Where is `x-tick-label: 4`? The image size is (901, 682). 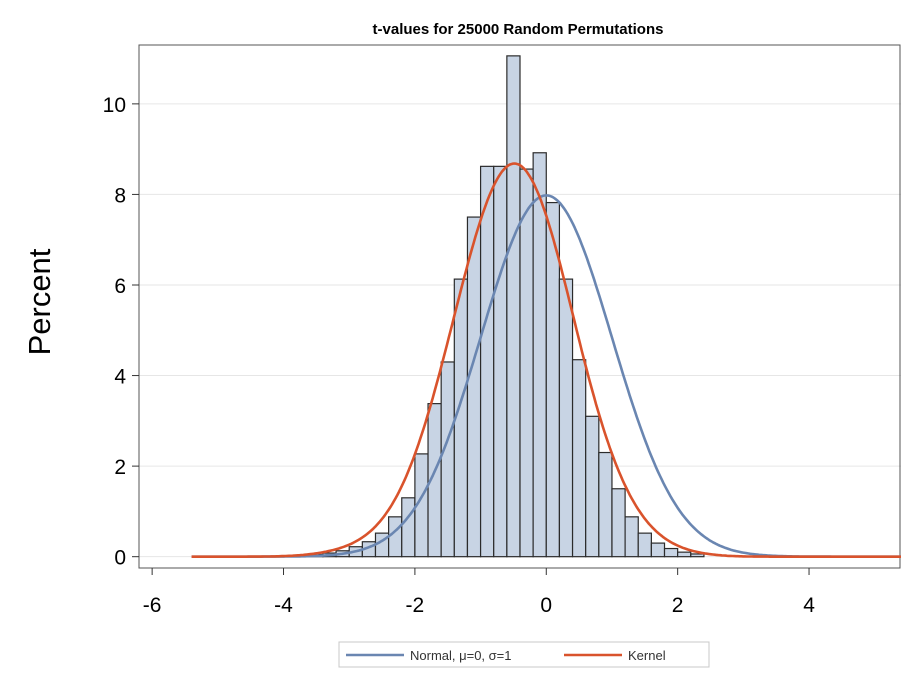
x-tick-label: 4 is located at coordinates (809, 605).